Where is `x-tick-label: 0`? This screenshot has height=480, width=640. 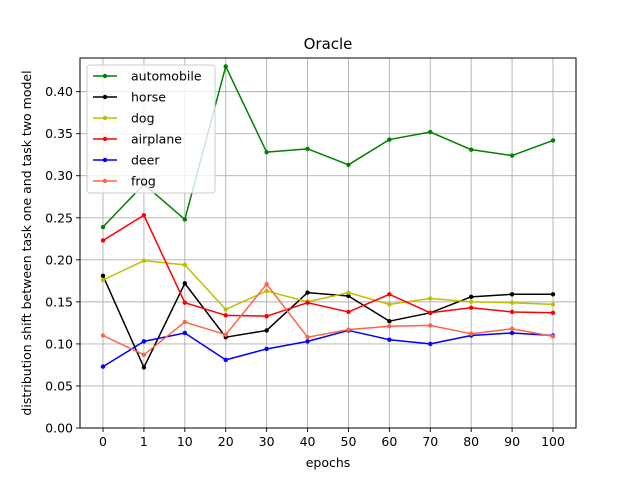
x-tick-label: 0 is located at coordinates (103, 441).